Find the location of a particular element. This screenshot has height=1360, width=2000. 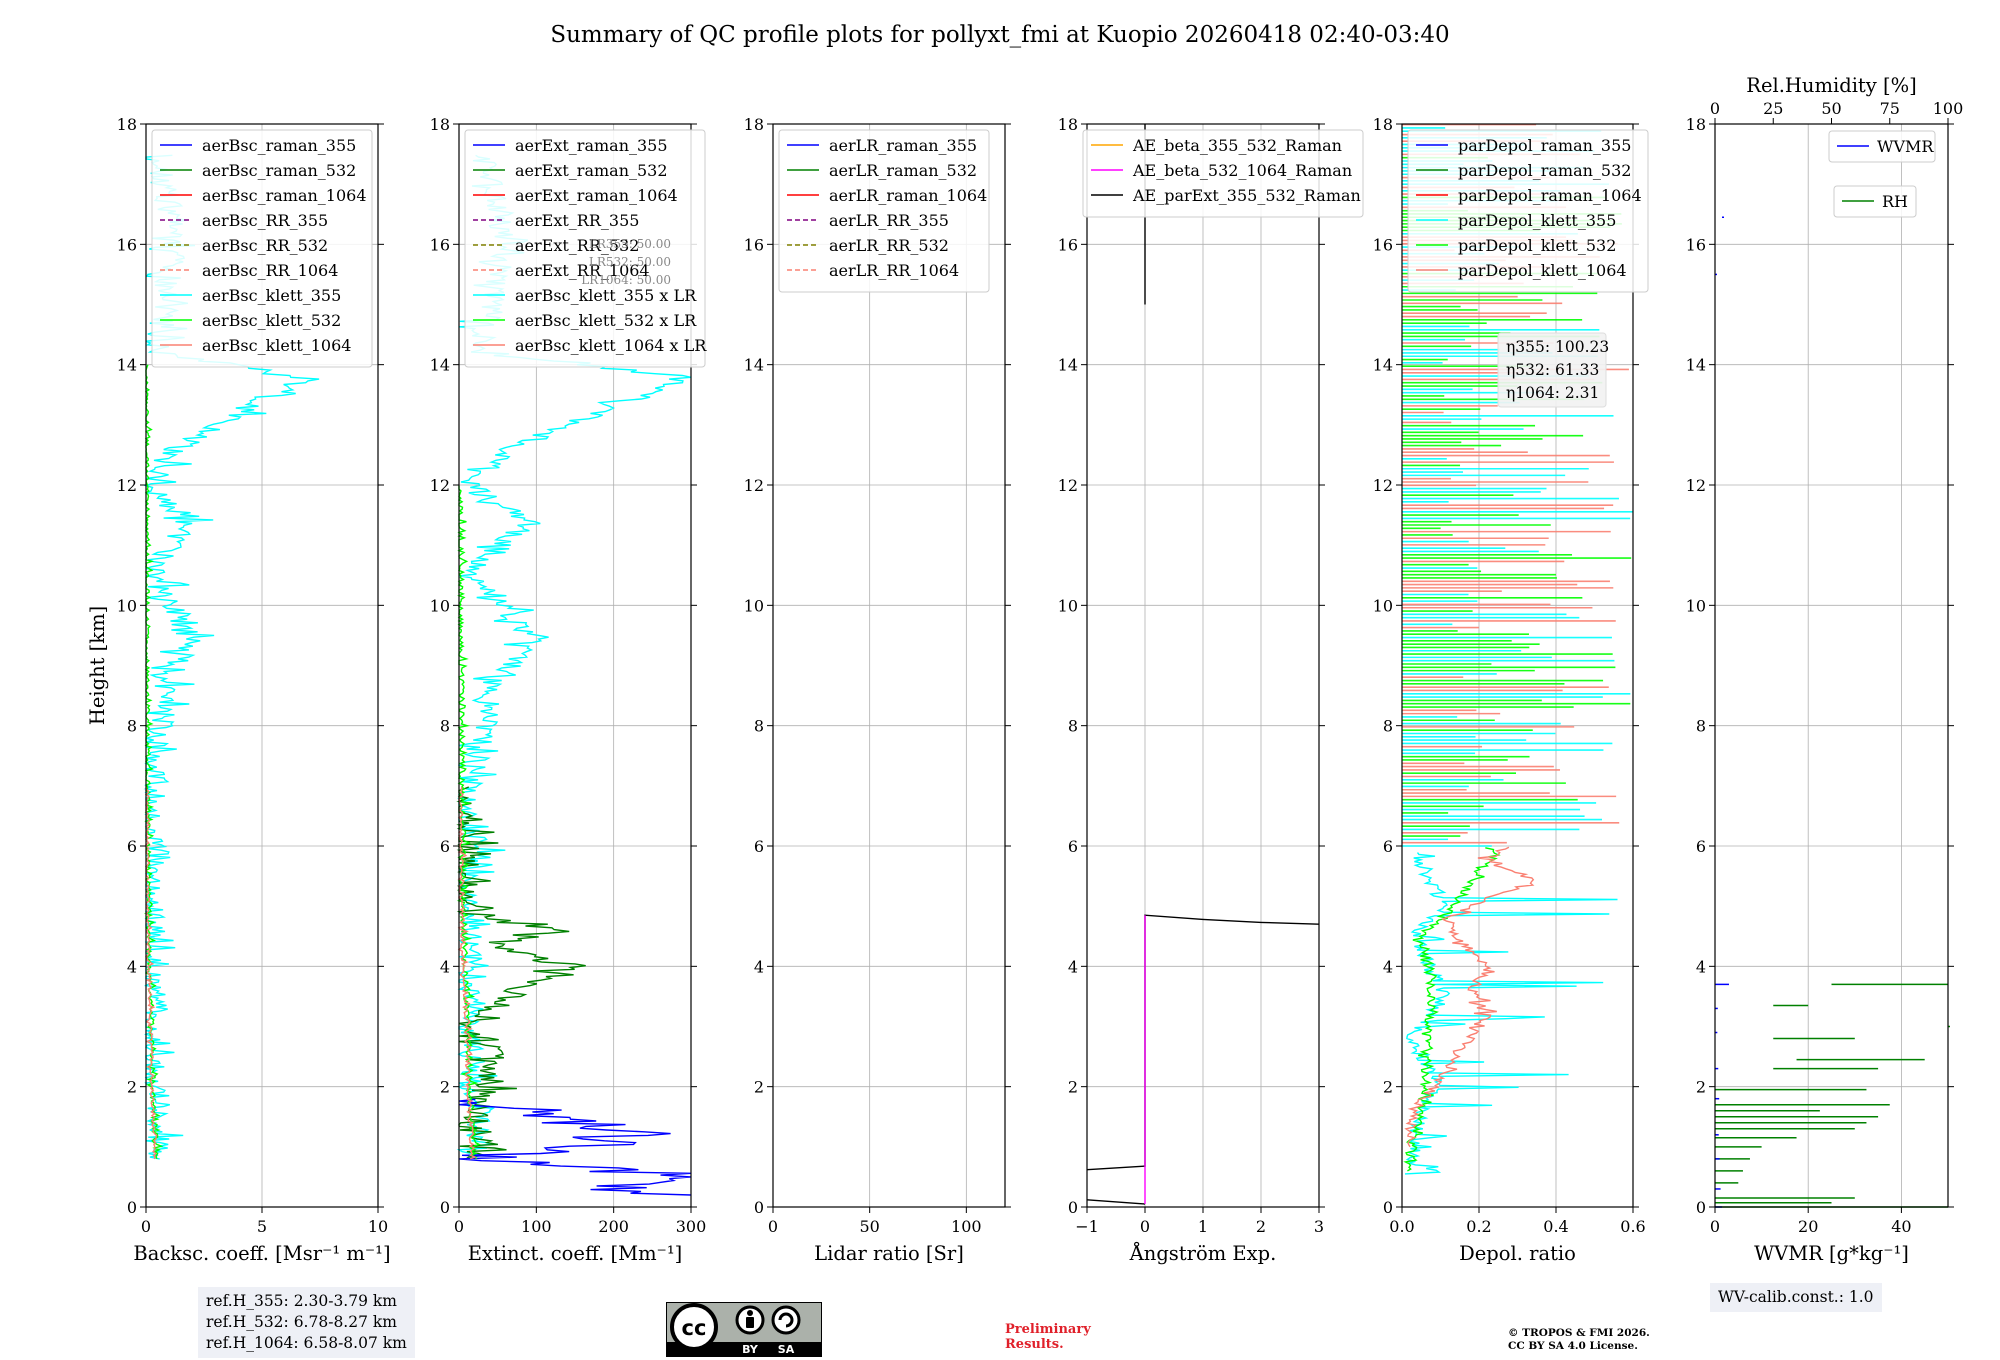

legend: WVMR RH is located at coordinates (1882, 174).